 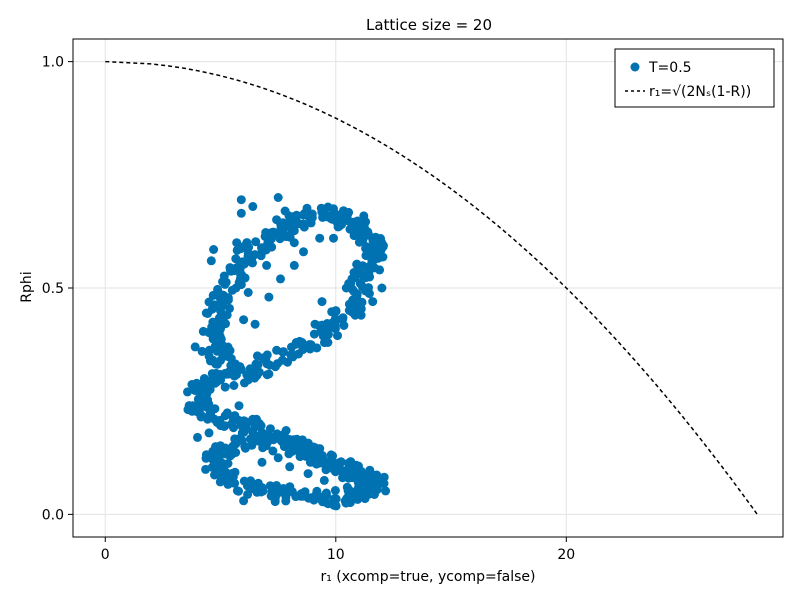 I want to click on y-tick-label: 0.0, so click(x=53, y=515).